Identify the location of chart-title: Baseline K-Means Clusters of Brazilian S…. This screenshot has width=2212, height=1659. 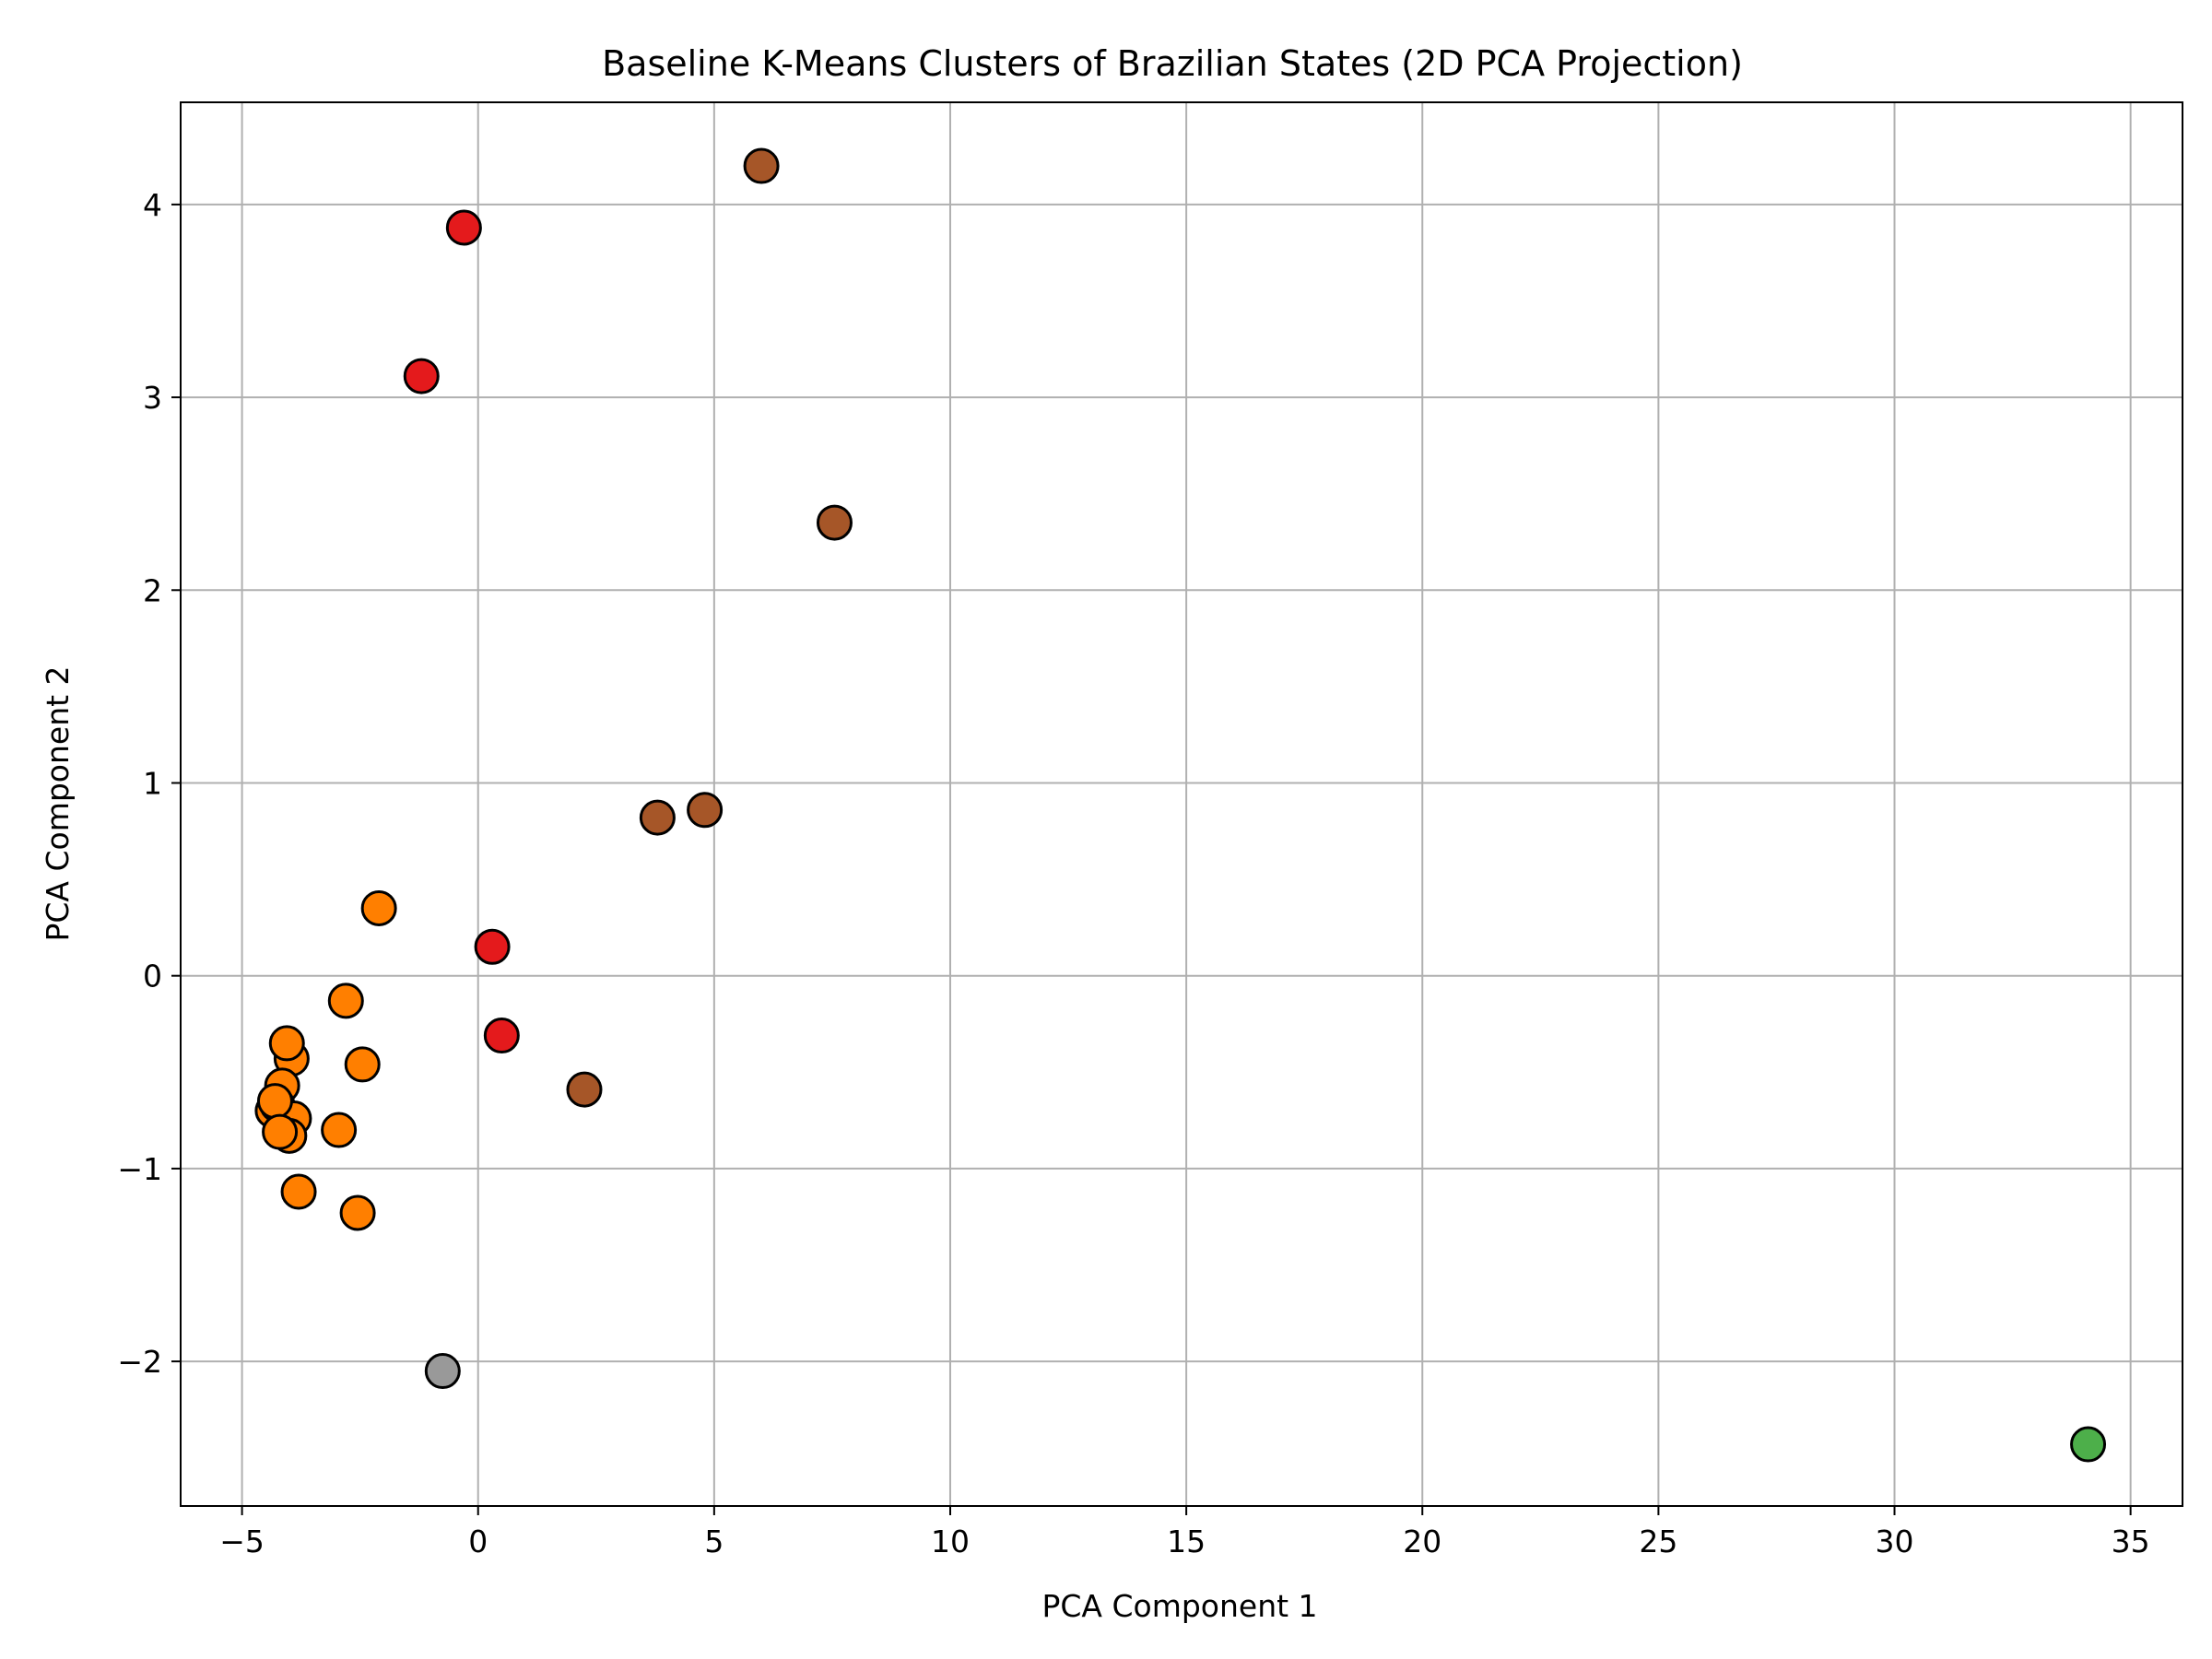
(1172, 63).